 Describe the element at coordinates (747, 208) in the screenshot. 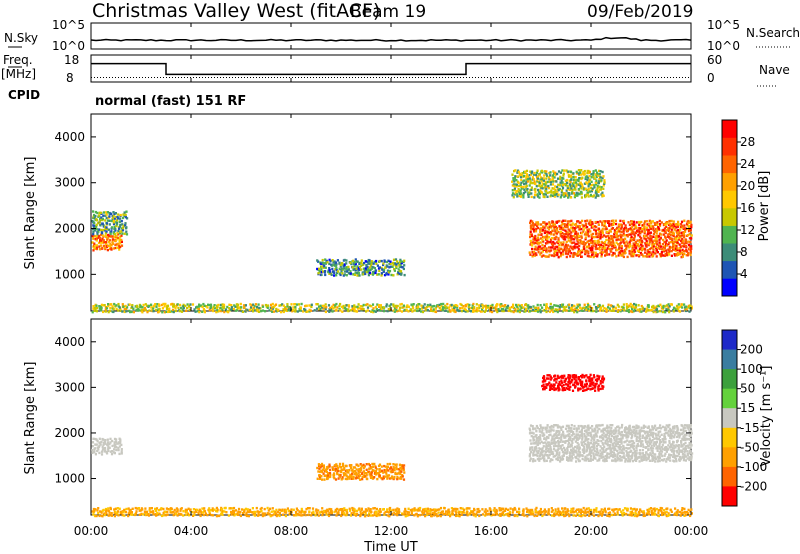

I see `colorbar-tick-label: 16` at that location.